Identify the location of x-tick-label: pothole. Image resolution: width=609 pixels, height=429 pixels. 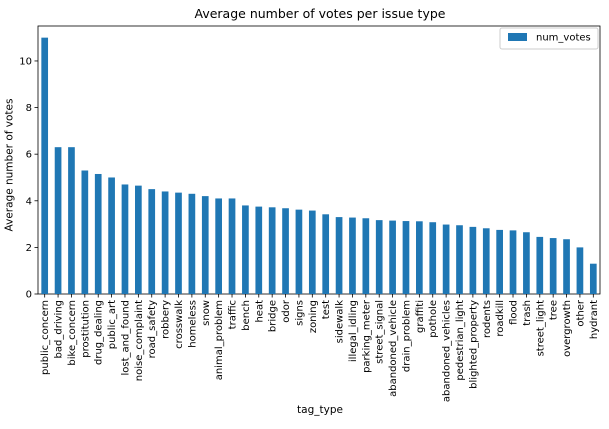
(433, 319).